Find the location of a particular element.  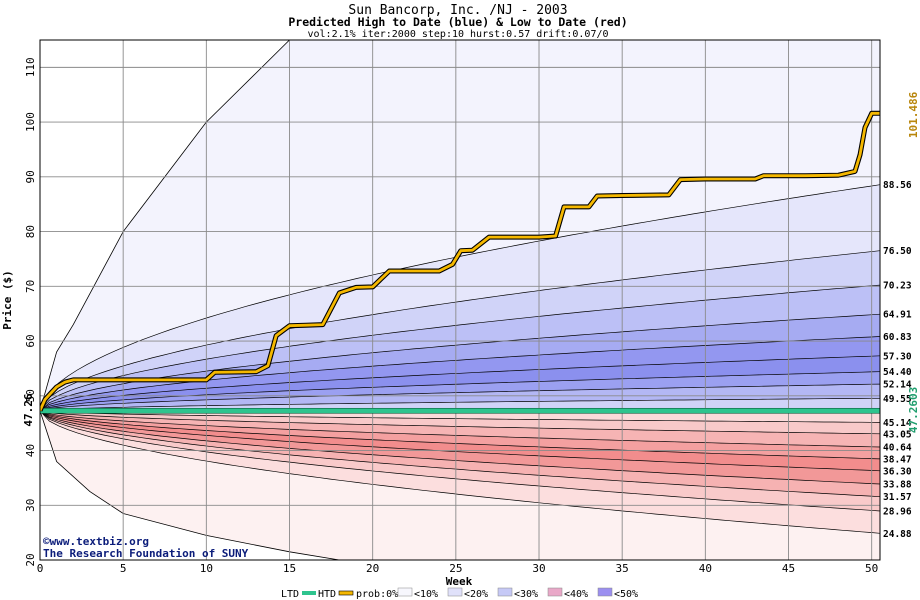

watermark-line2: The Research Foundation of SUNY is located at coordinates (146, 553).